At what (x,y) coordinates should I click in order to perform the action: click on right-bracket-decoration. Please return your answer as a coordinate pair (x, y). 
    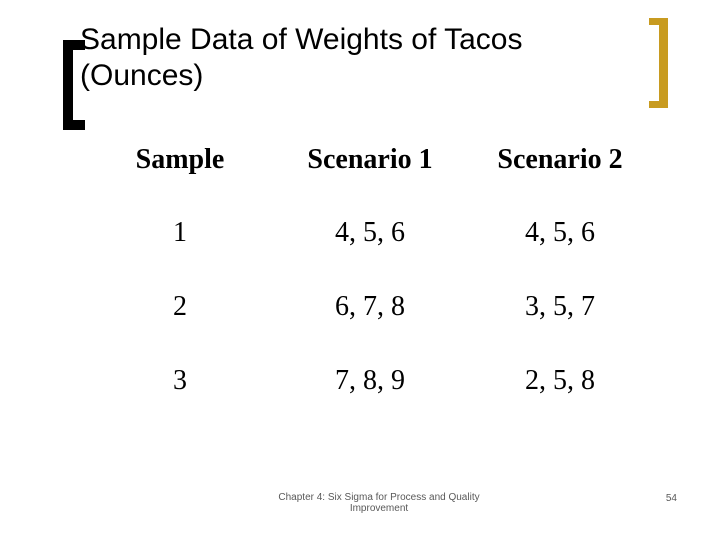
    Looking at the image, I should click on (658, 63).